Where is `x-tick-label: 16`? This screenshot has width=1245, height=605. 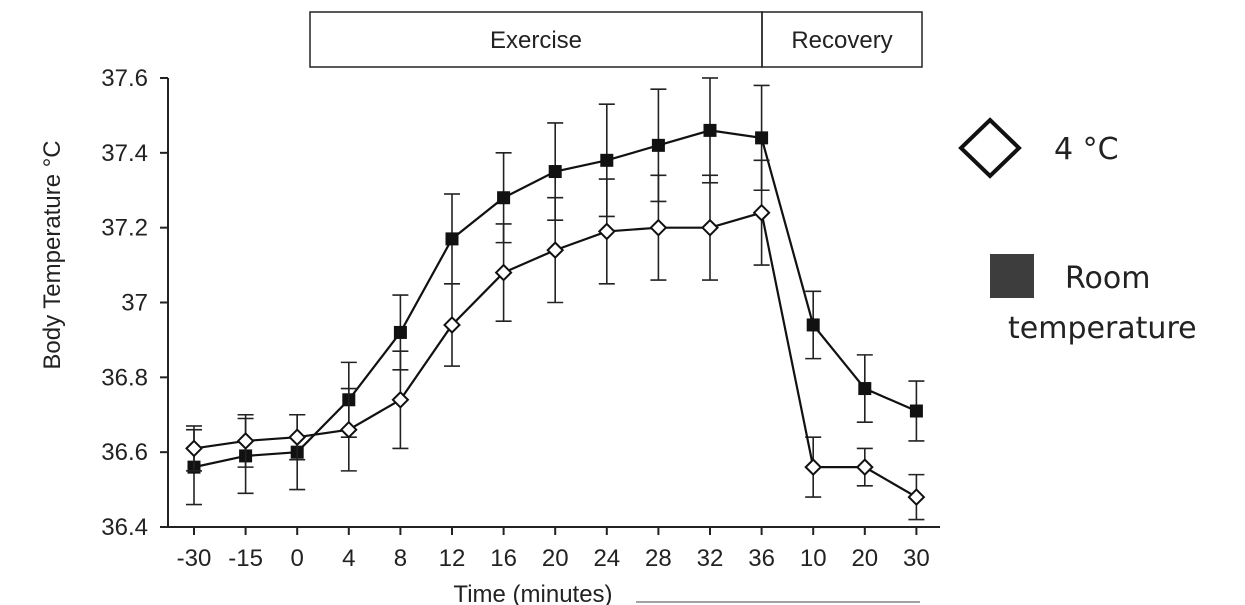 x-tick-label: 16 is located at coordinates (503, 558).